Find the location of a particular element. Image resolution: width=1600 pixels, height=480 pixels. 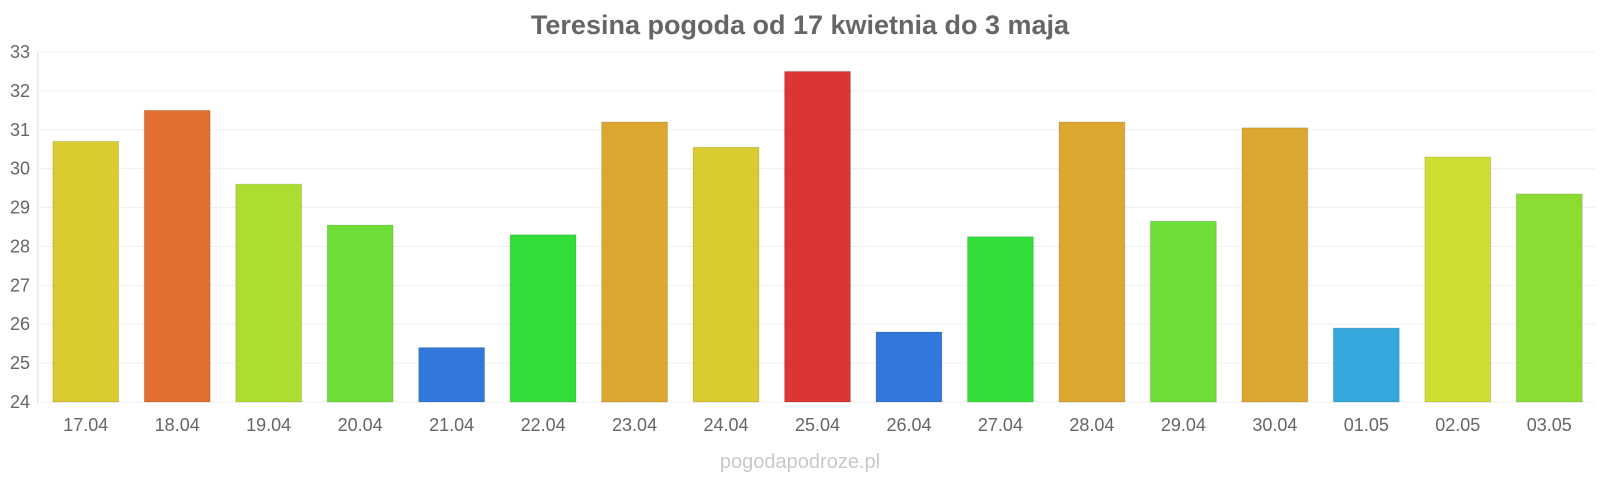

y-tick-label: 32 is located at coordinates (20, 91).